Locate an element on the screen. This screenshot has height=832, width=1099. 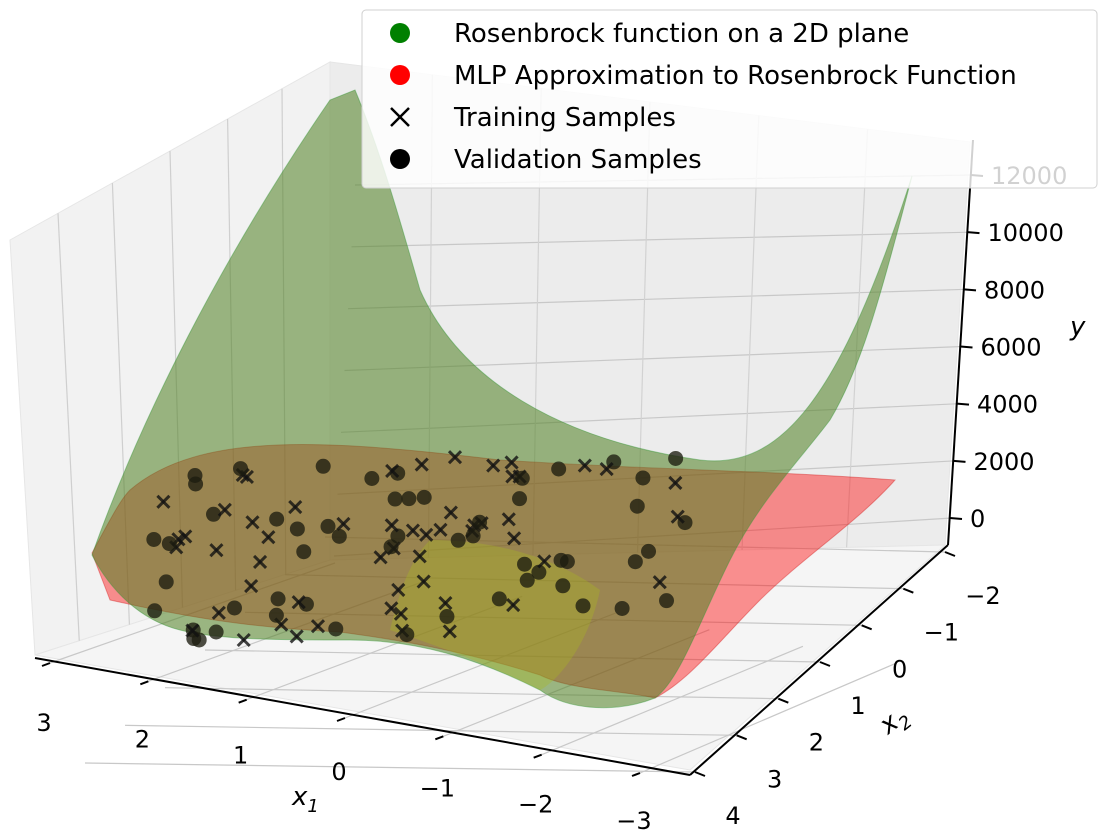
legend-circle-icon is located at coordinates (400, 33).